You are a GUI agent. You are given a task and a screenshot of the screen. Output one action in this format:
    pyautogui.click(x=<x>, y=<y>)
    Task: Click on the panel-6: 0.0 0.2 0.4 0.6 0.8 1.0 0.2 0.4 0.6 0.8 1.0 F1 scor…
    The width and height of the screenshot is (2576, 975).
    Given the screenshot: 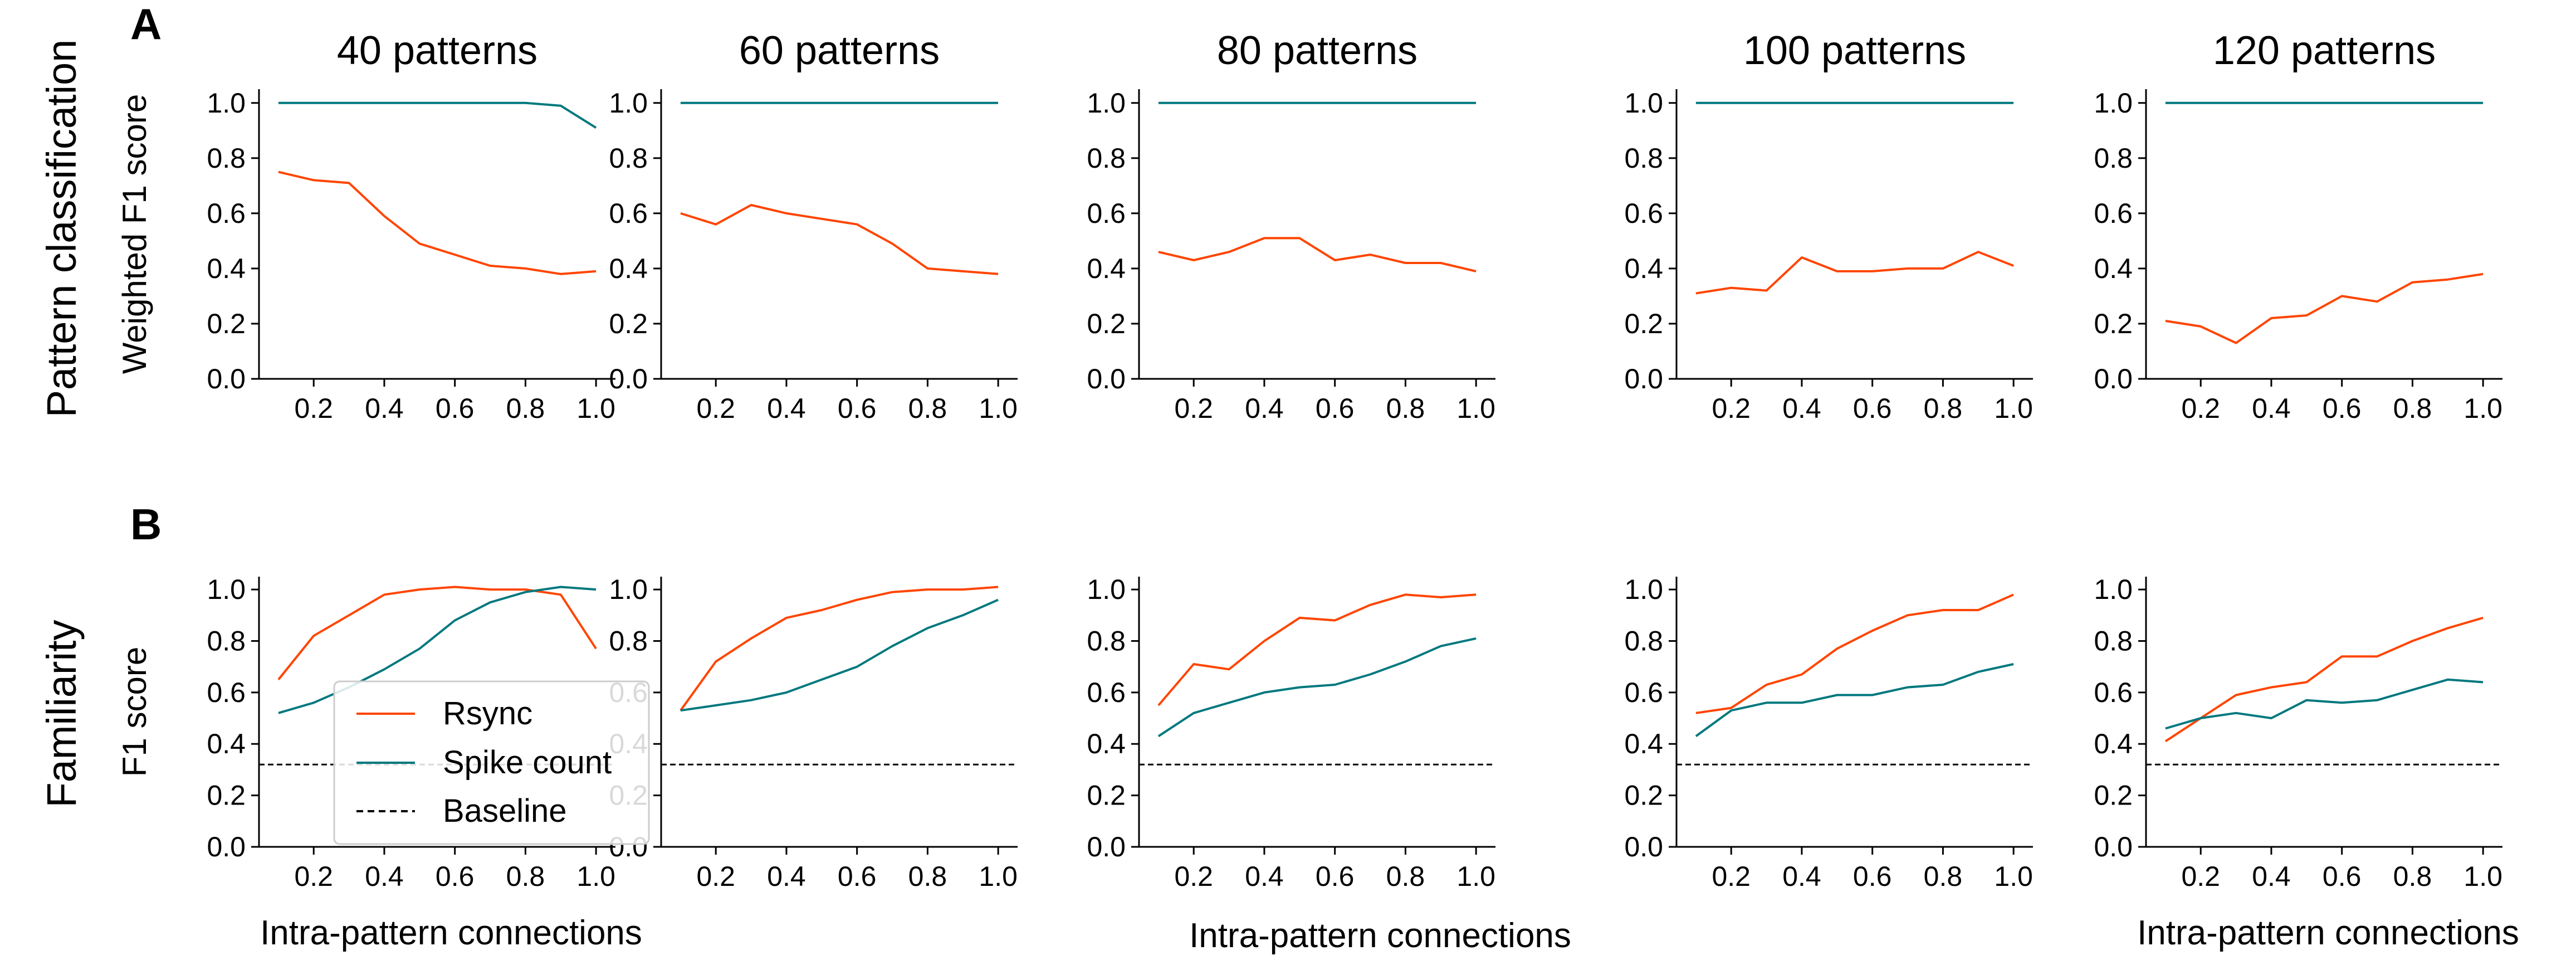 What is the action you would take?
    pyautogui.click(x=365, y=733)
    